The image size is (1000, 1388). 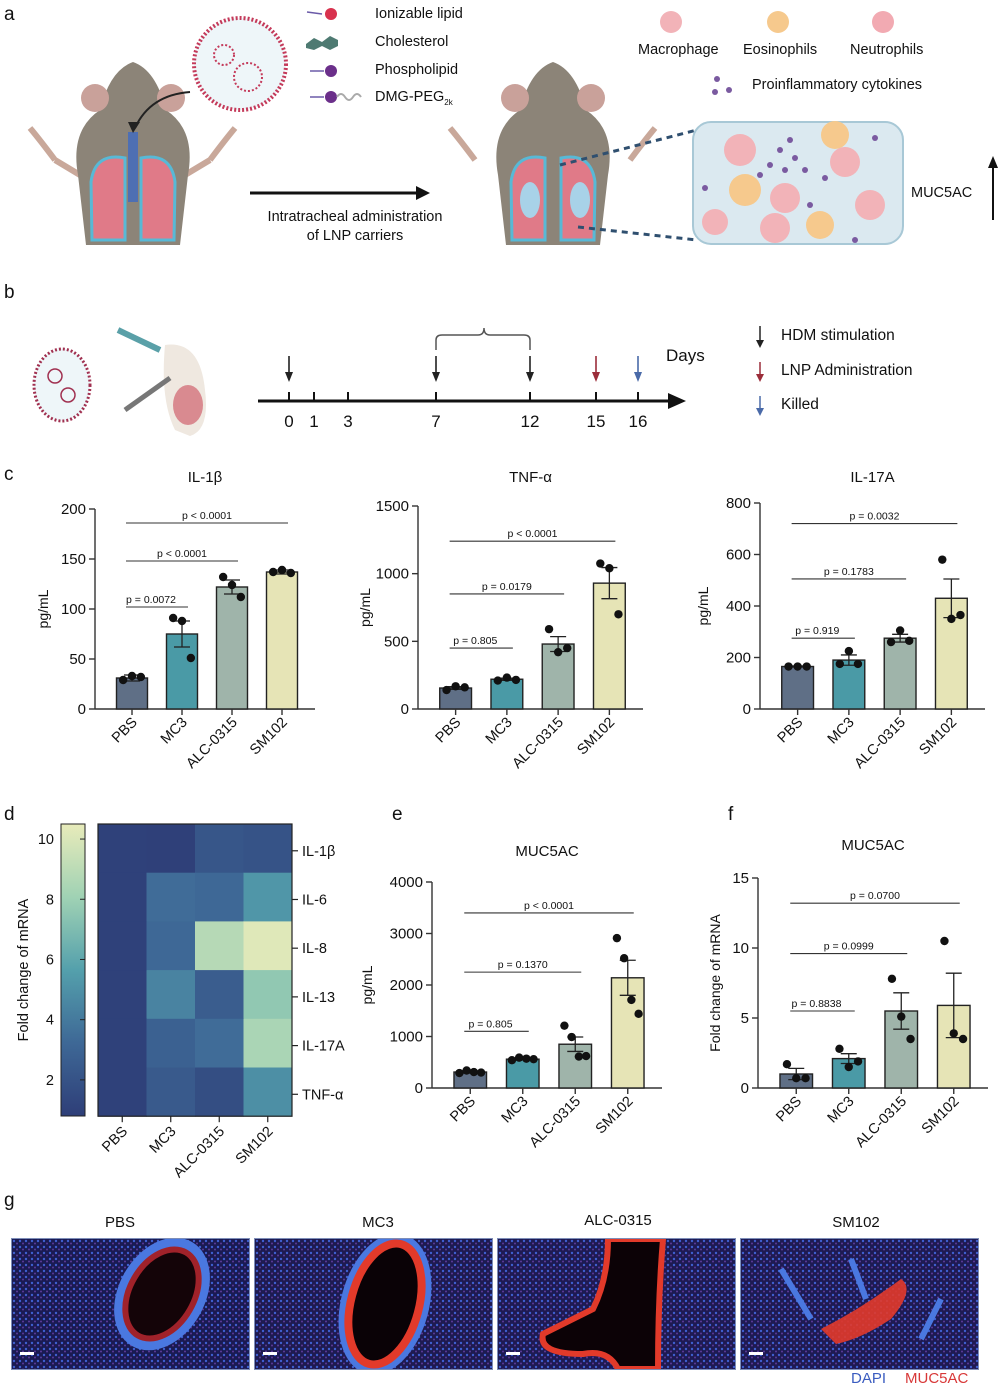 I want to click on bar-sm102, so click(x=282, y=640).